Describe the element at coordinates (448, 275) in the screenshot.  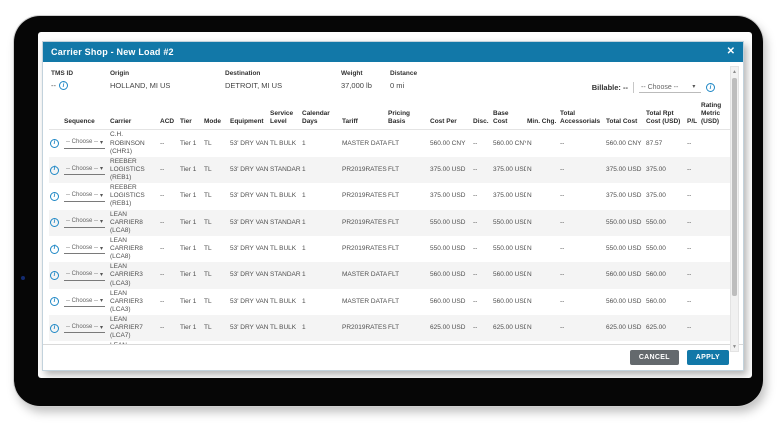
I see `cost-per-cell: 560.00 USD` at that location.